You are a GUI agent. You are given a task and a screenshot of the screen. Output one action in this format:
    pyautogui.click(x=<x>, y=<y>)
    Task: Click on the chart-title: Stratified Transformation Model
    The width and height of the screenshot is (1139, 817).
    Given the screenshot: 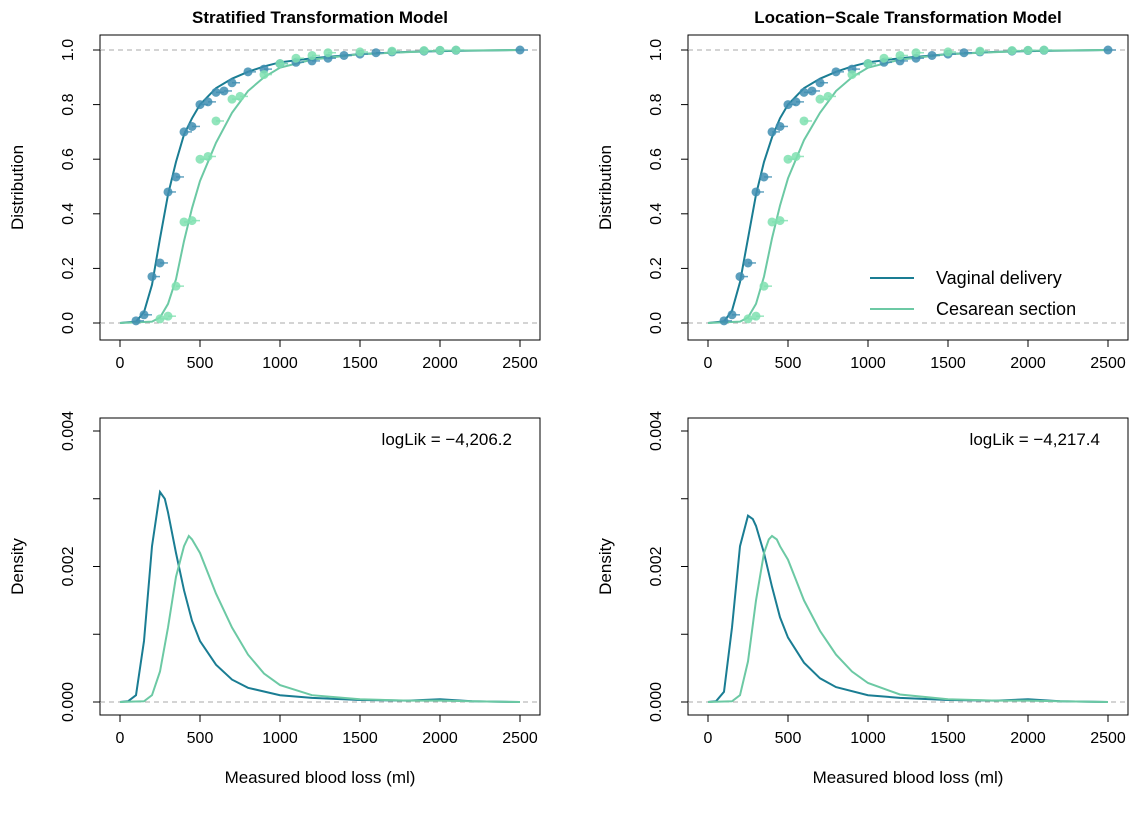 What is the action you would take?
    pyautogui.click(x=320, y=17)
    